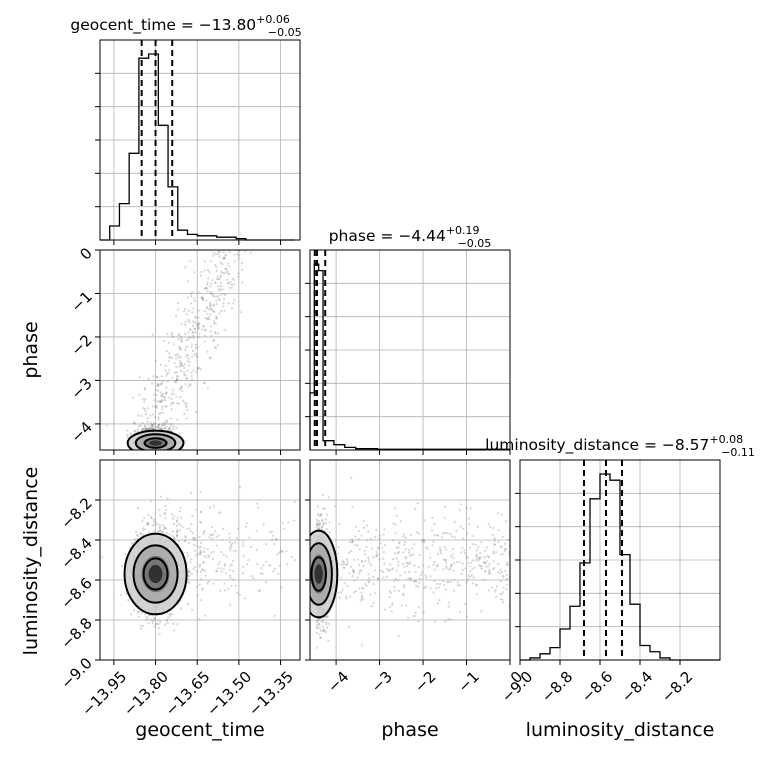 Image resolution: width=760 pixels, height=760 pixels. Describe the element at coordinates (185, 26) in the screenshot. I see `geocent-time-title: geocent_time = −13.80+0.06 −0.05` at that location.